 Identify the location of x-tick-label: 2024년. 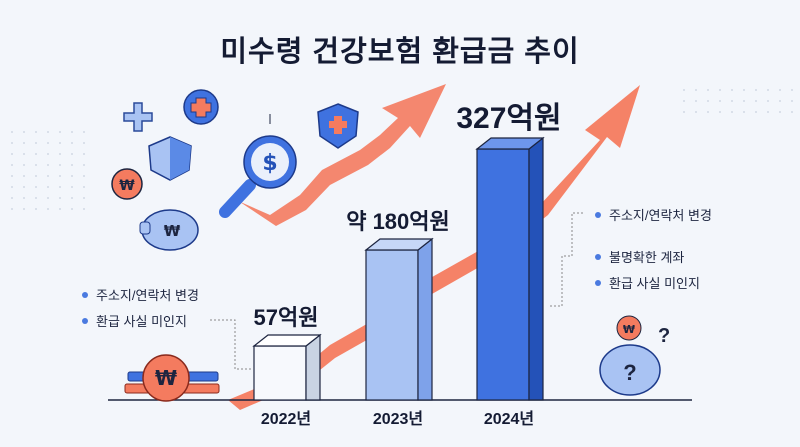
(509, 418).